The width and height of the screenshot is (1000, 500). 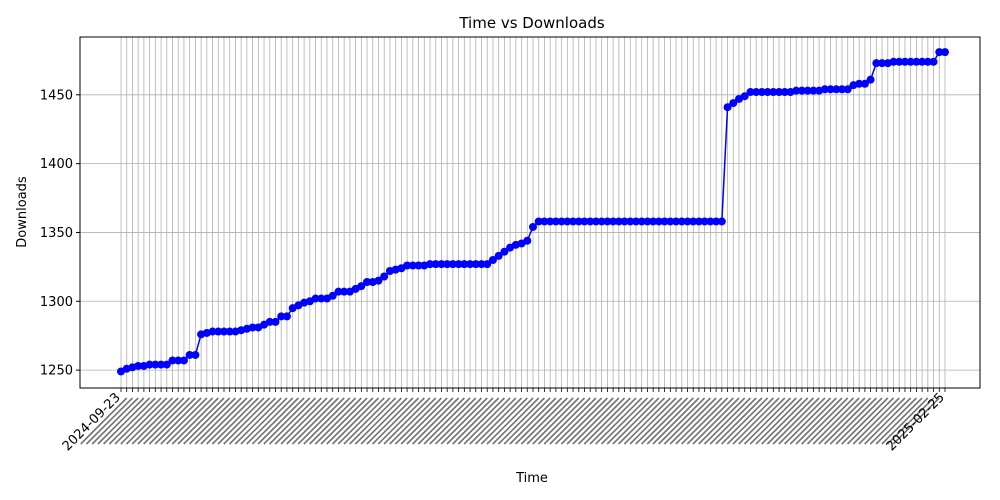 I want to click on y-tick-label: 1350, so click(x=56, y=233).